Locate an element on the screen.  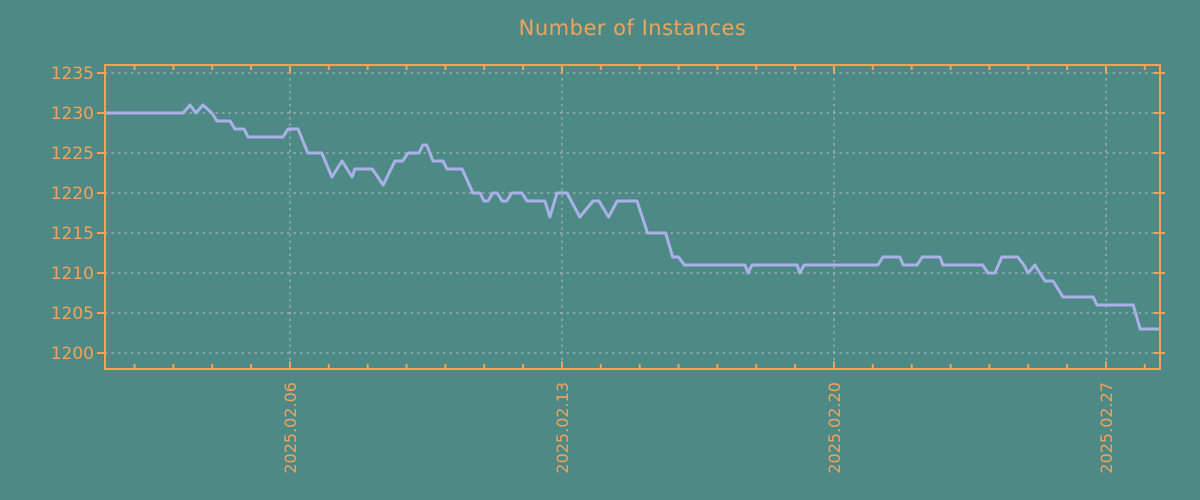
y-axis-label: 1230 is located at coordinates (72, 114).